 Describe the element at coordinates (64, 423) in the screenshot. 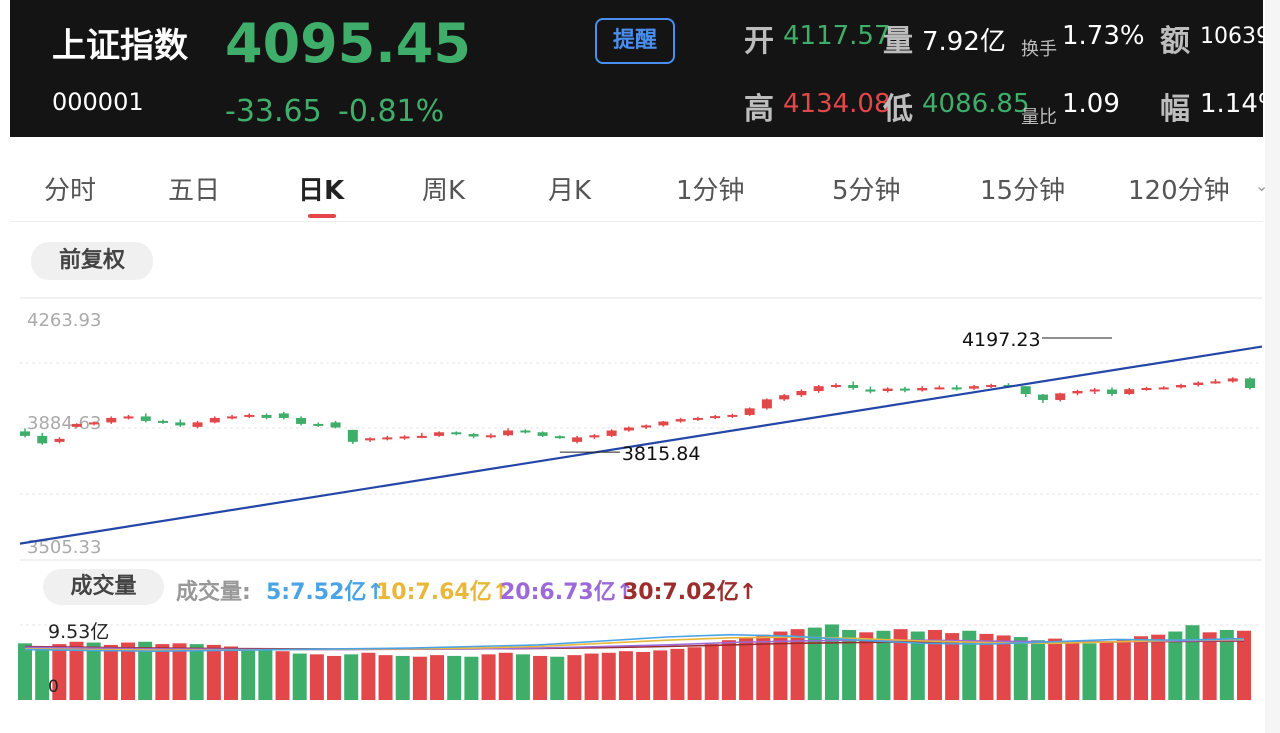

I see `y-axis-label: 3884.63` at that location.